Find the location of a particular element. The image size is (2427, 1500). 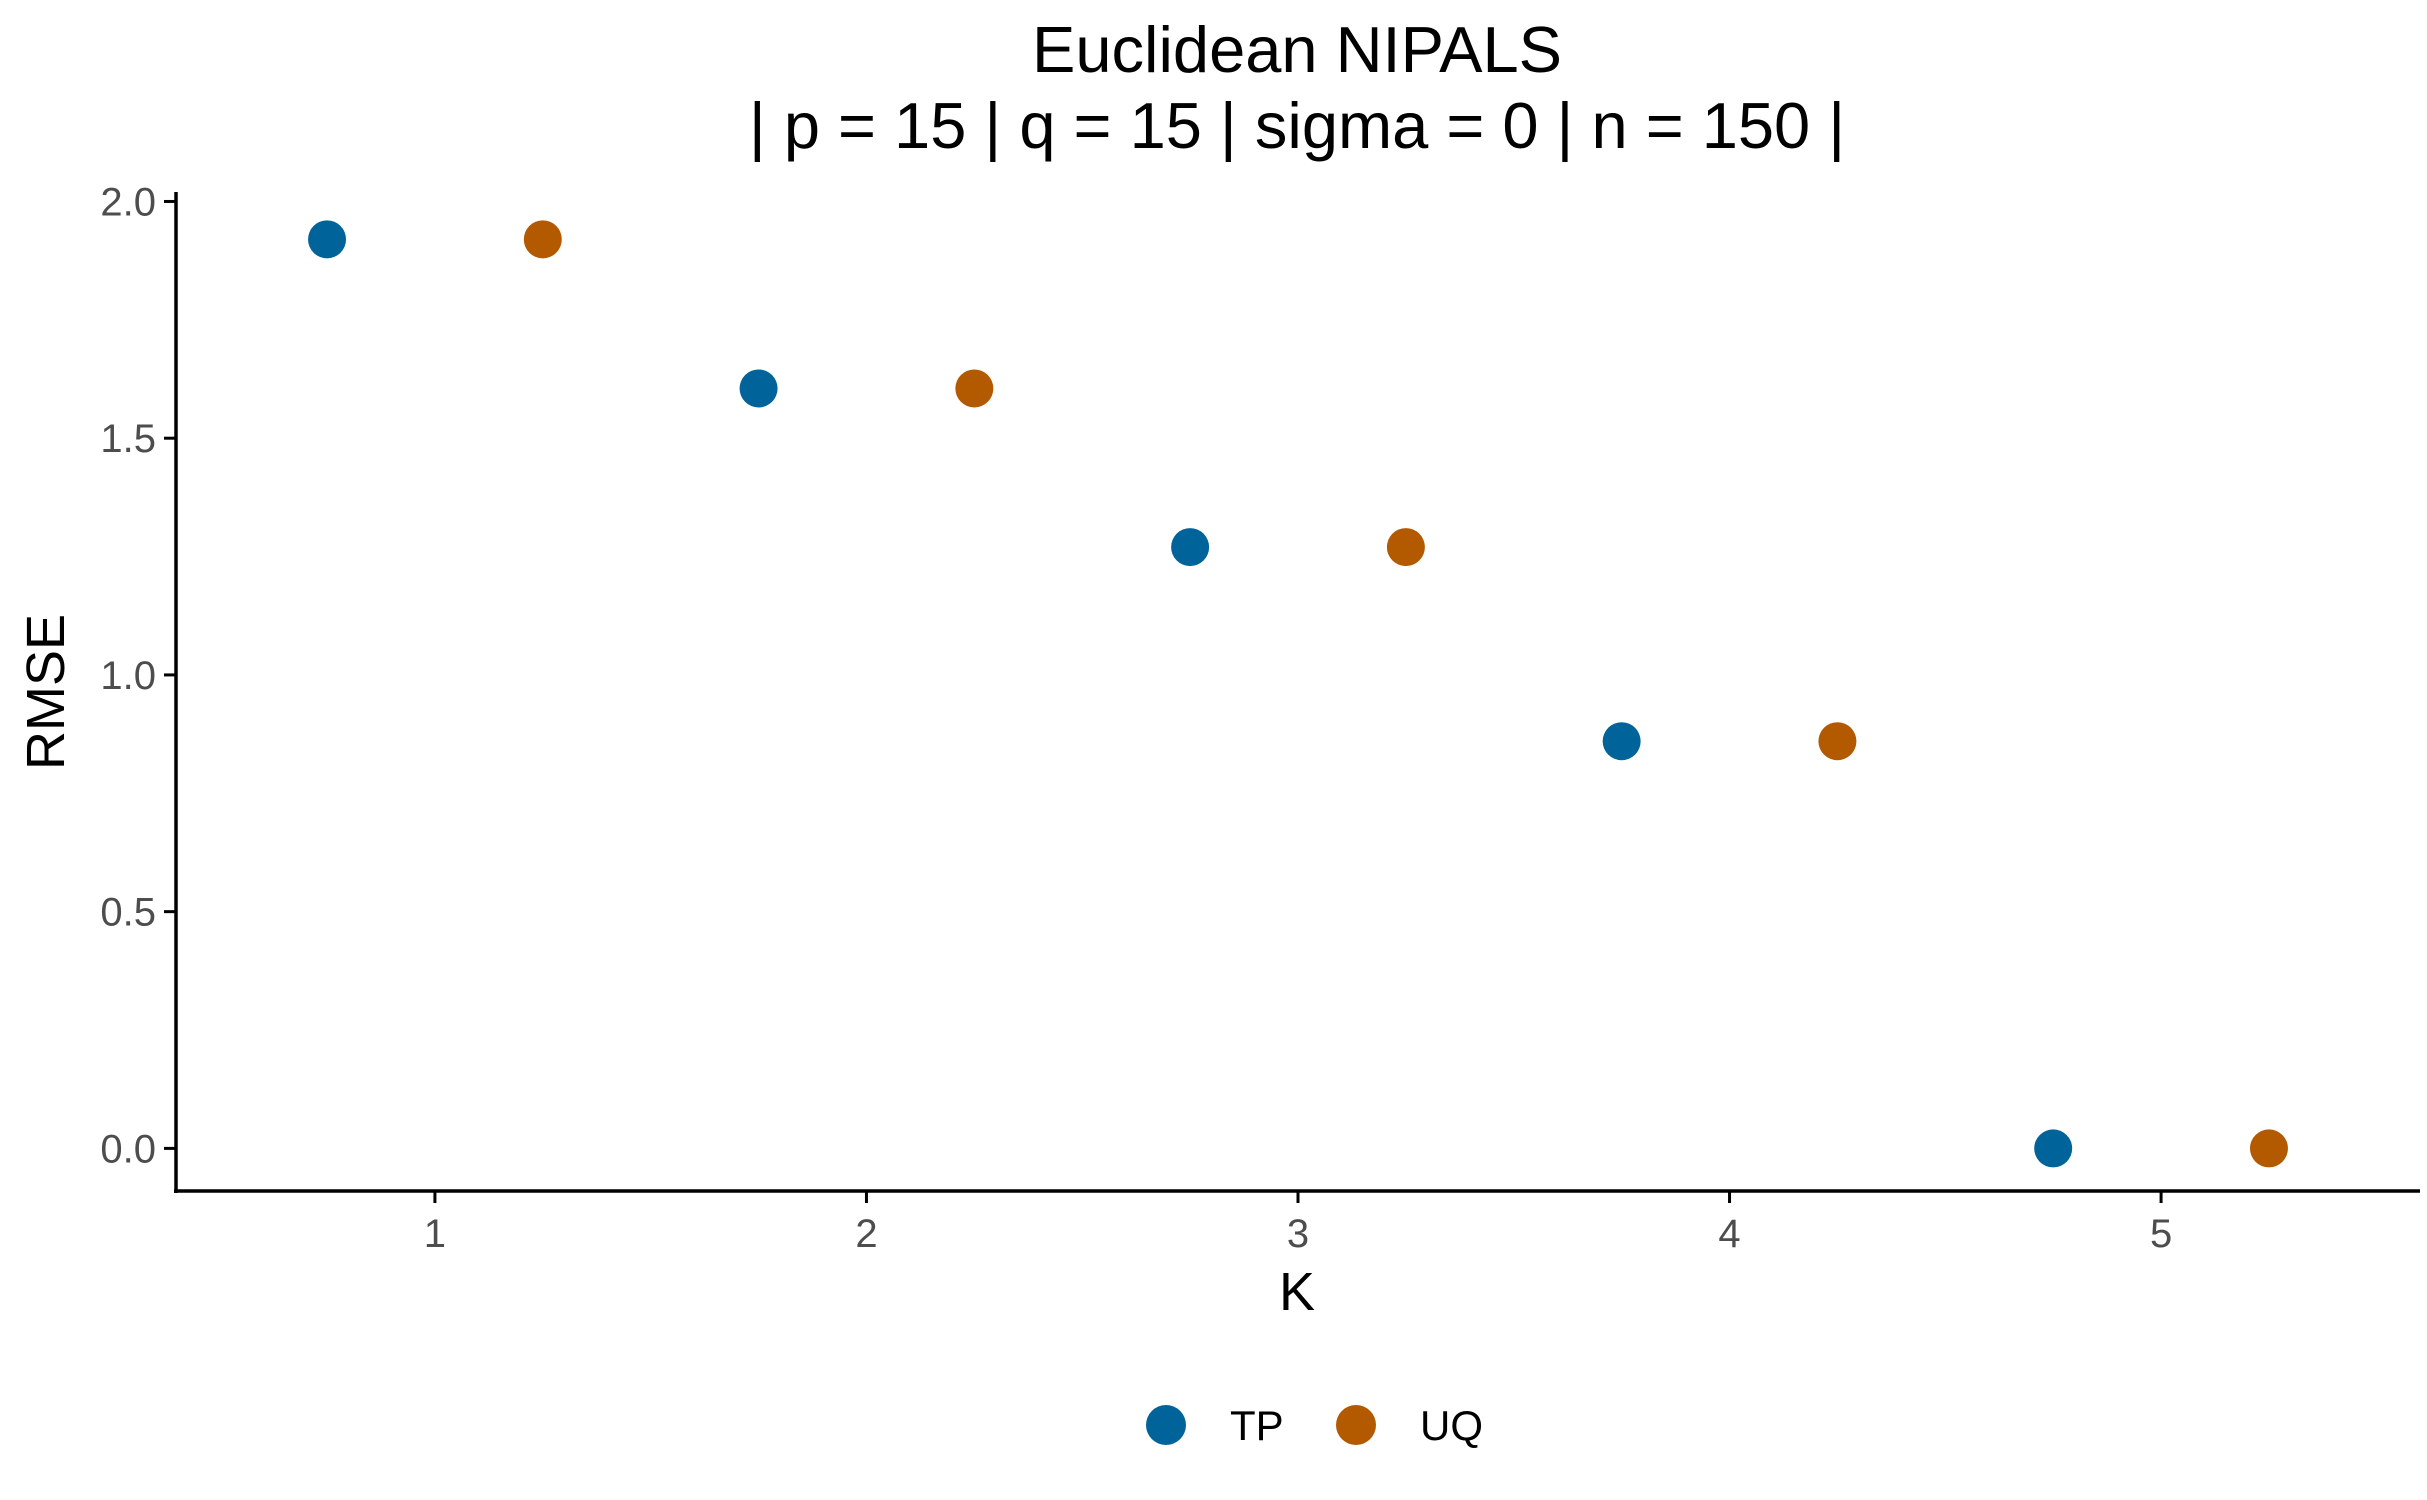

x-tick-label: 1 is located at coordinates (435, 1234).